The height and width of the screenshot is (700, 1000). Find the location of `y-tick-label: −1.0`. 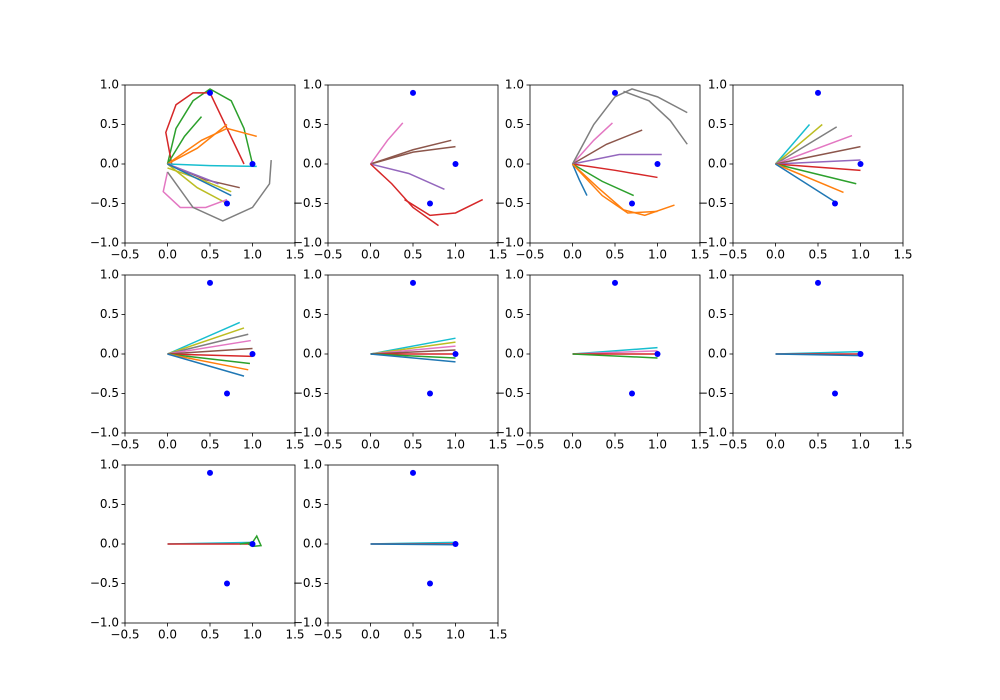

y-tick-label: −1.0 is located at coordinates (509, 433).